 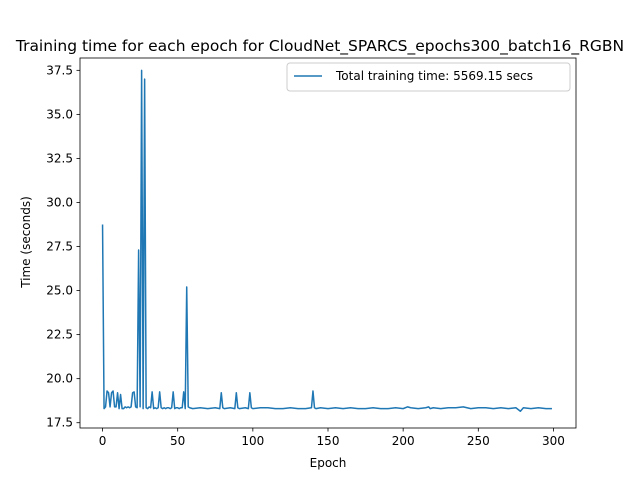 I want to click on y-tick-label: 37.5, so click(x=59, y=70).